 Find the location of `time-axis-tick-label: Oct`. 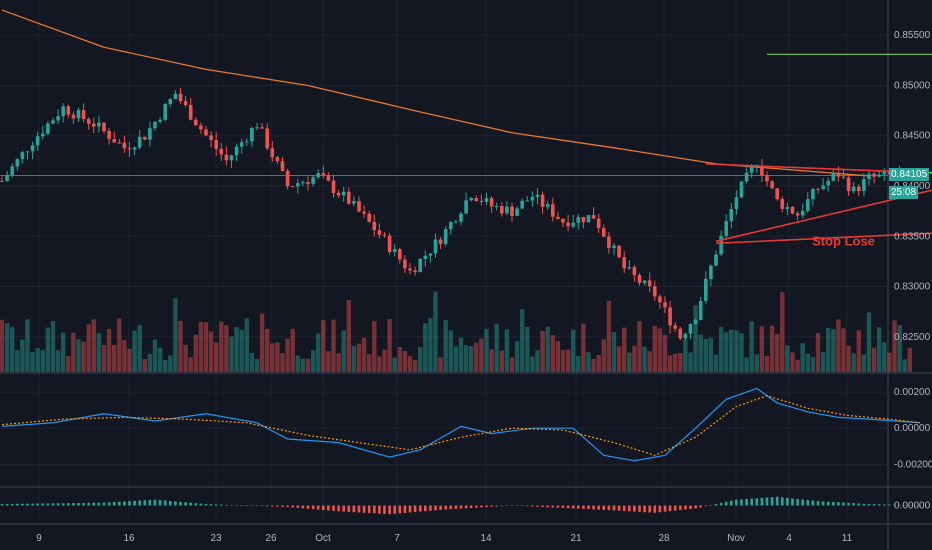

time-axis-tick-label: Oct is located at coordinates (323, 538).